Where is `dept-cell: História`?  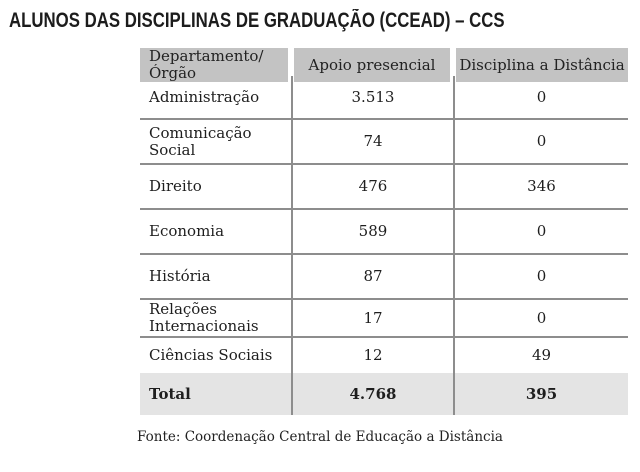
dept-cell: História is located at coordinates (180, 276).